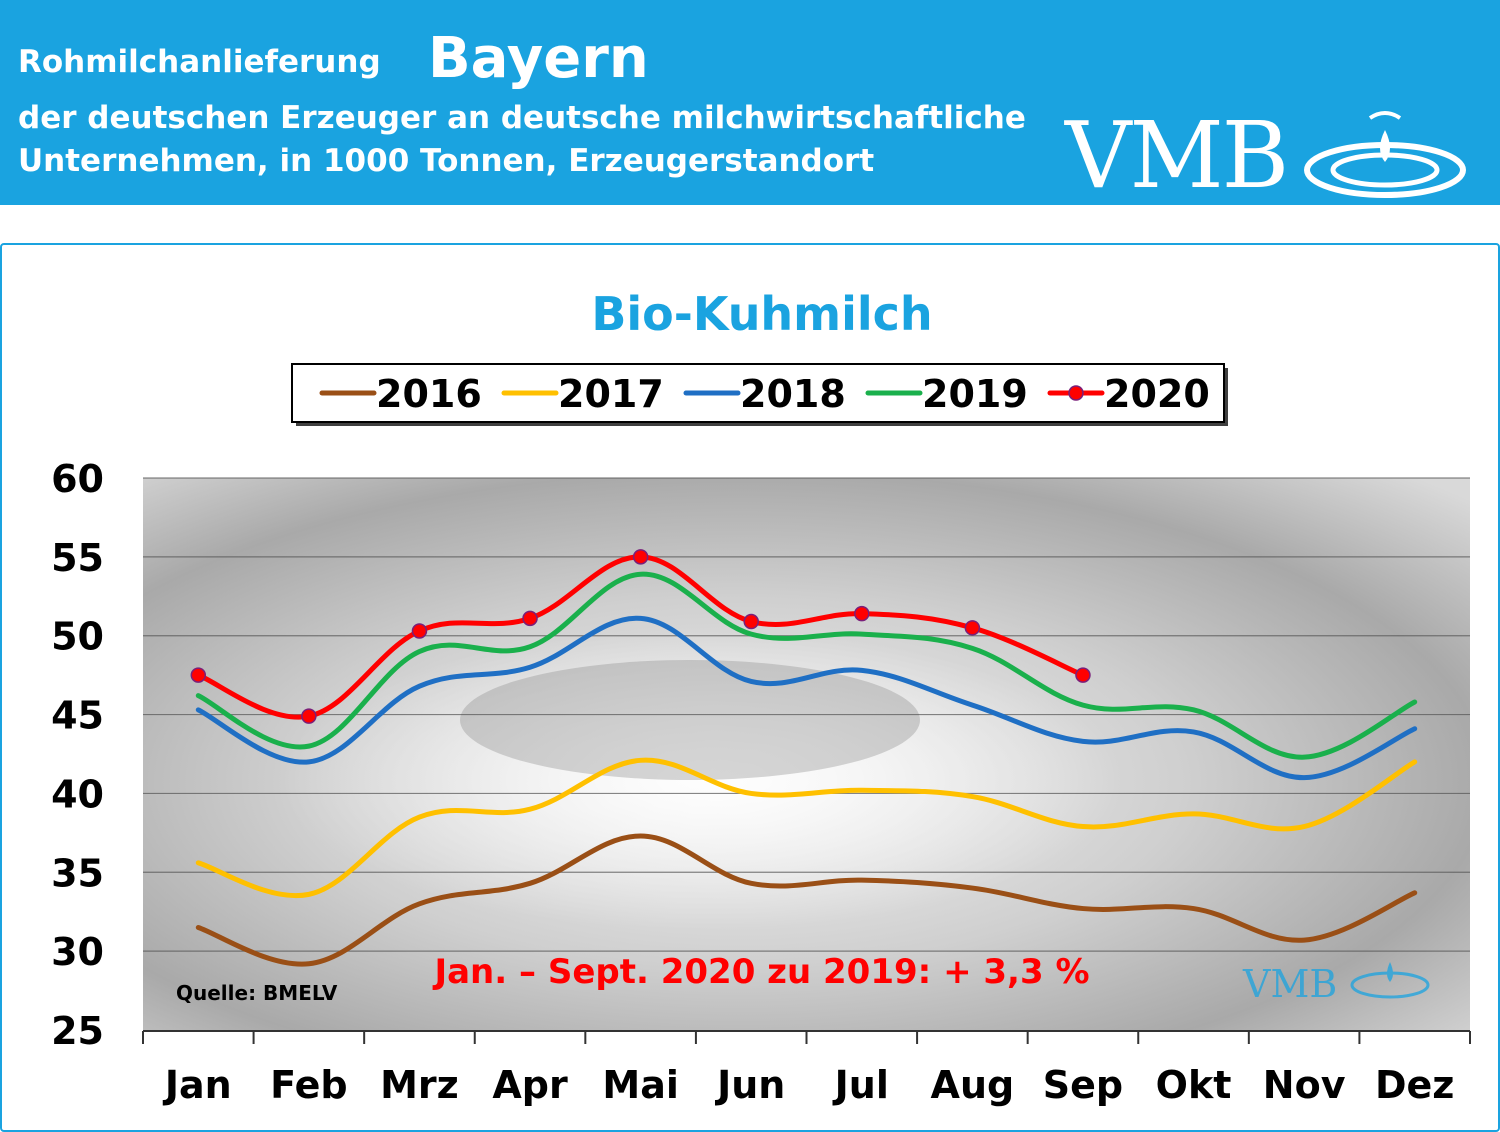 The image size is (1500, 1132). Describe the element at coordinates (77, 1031) in the screenshot. I see `y-tick-label: 25` at that location.